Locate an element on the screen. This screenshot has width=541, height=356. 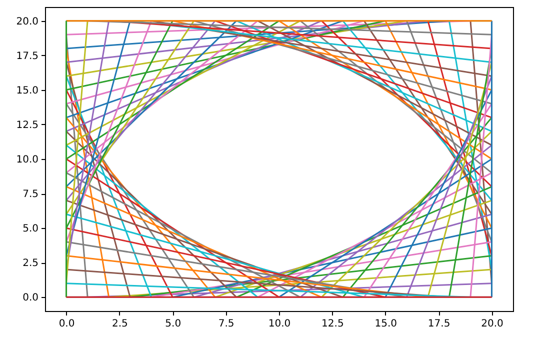
x-tick-label: 2.5 is located at coordinates (120, 324).